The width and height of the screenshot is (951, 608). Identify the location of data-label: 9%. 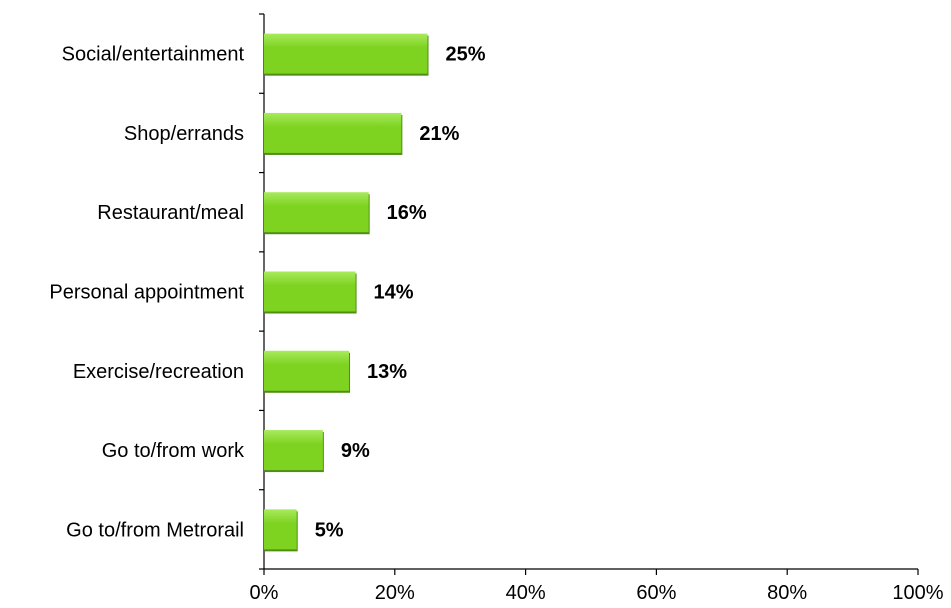
(355, 451).